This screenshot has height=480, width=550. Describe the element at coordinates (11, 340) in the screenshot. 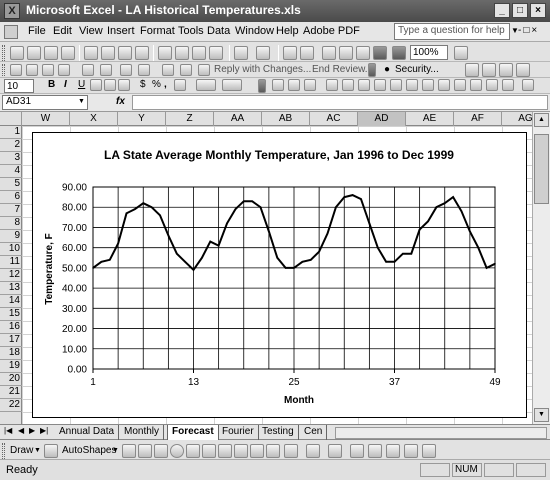

I see `row-header: 17` at that location.